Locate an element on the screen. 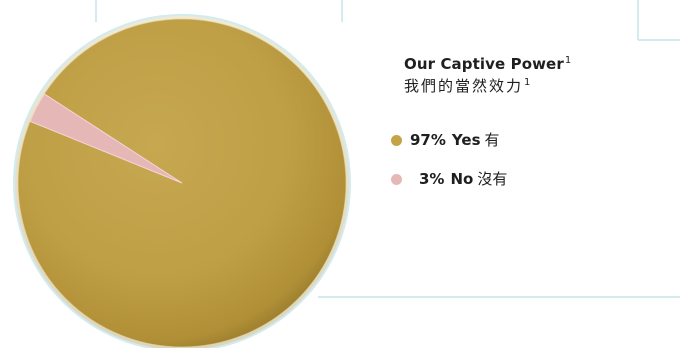 The height and width of the screenshot is (348, 680). legend-item-no: 3% No 沒有 is located at coordinates (449, 179).